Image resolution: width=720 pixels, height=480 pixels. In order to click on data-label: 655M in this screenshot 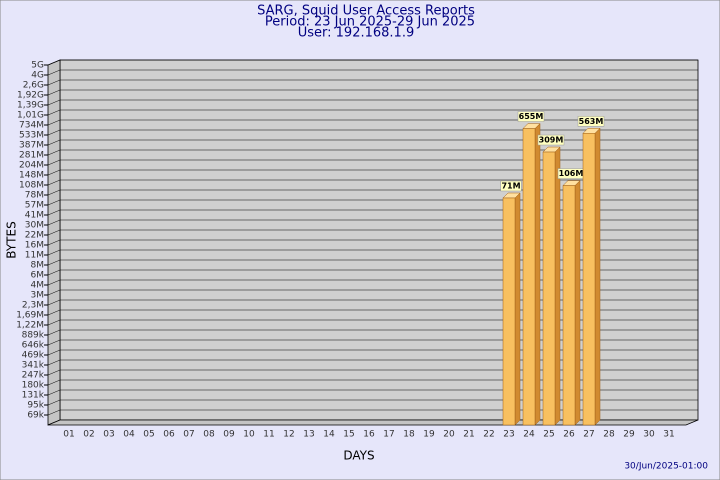, I will do `click(531, 116)`.